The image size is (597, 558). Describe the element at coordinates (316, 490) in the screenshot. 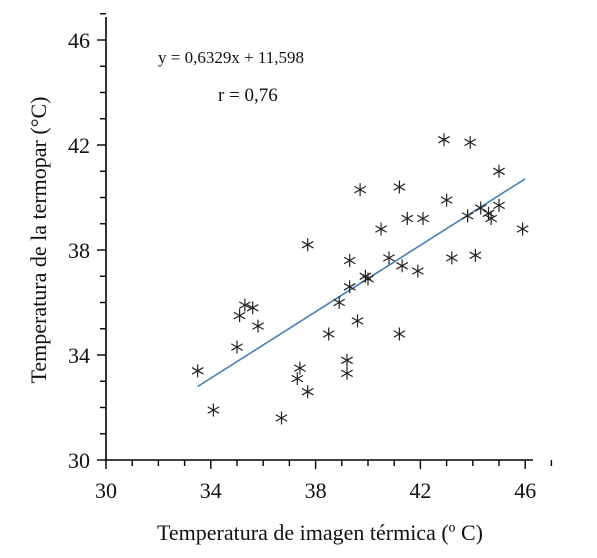

I see `x-tick-label: 38` at that location.